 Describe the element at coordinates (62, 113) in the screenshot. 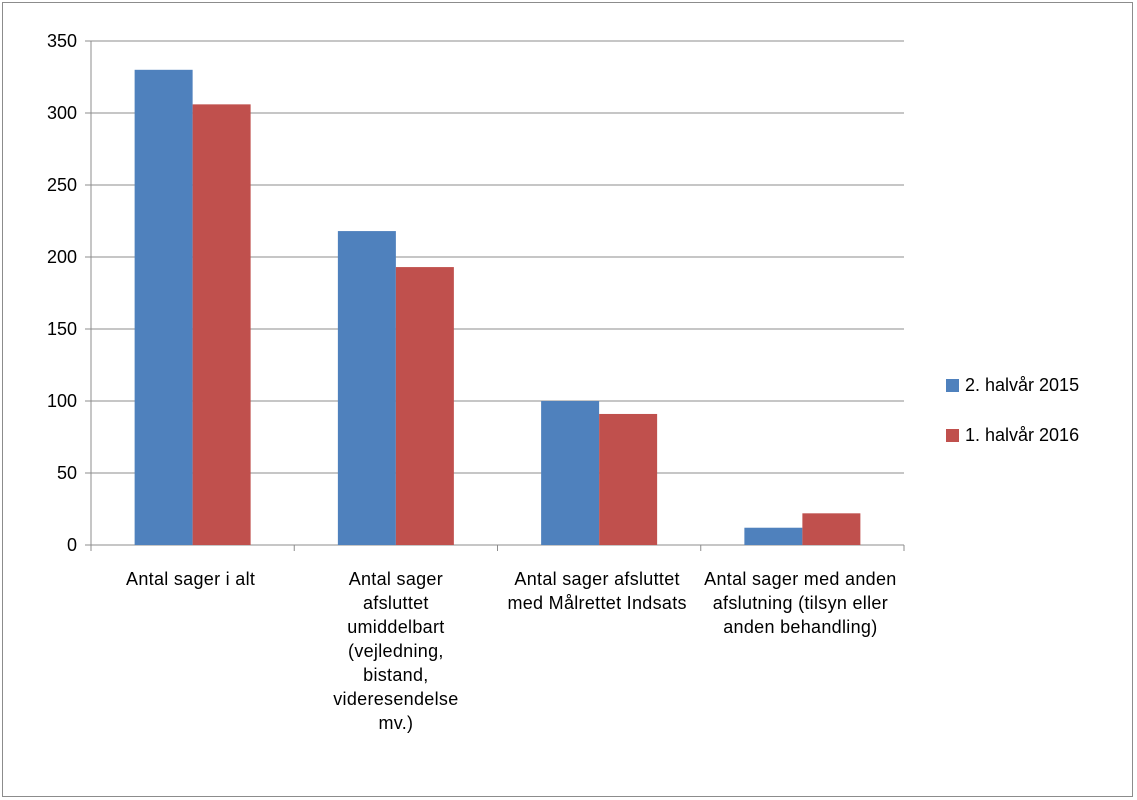

I see `y-tick-label: 300` at that location.